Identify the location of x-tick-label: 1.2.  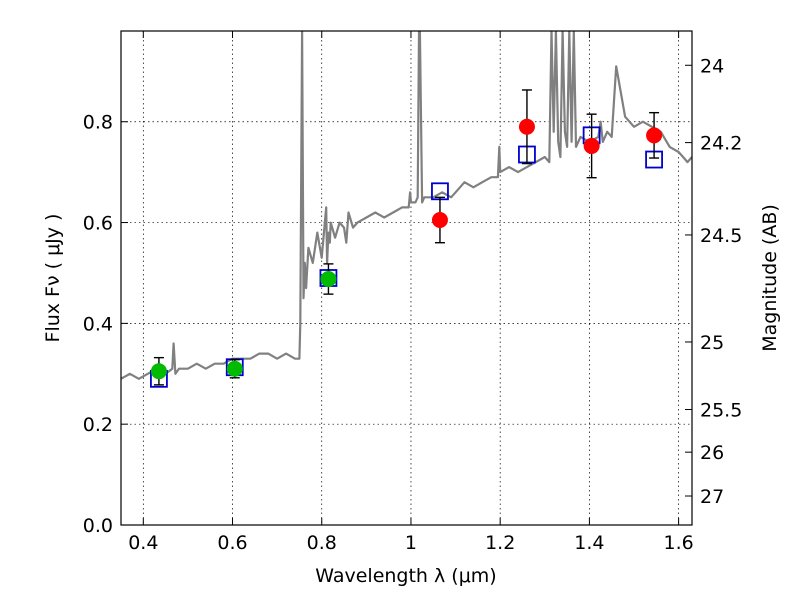
(500, 543).